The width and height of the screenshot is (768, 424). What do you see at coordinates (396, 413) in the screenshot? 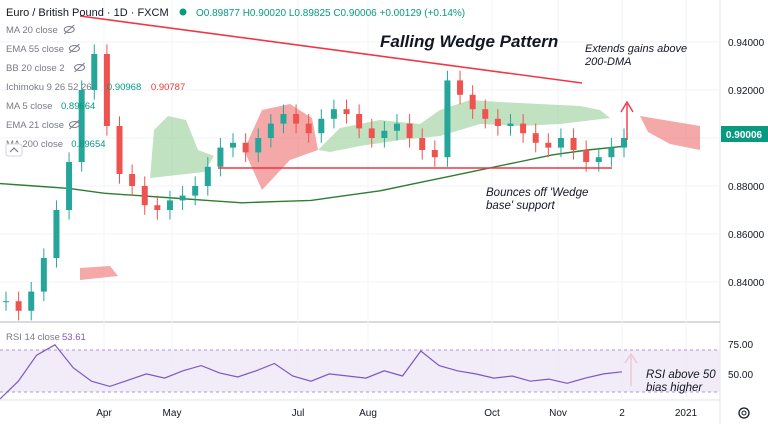
I see `time-axis: Apr May Jul Aug Oct Nov 2 2021` at bounding box center [396, 413].